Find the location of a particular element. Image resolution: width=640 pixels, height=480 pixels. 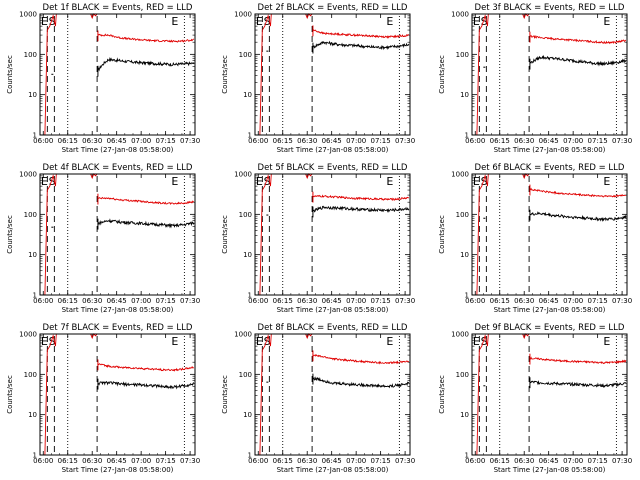

x-tick-label: 07:00 is located at coordinates (141, 141).